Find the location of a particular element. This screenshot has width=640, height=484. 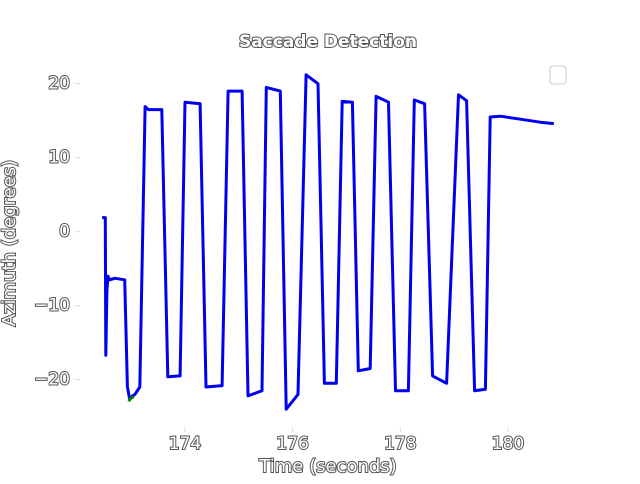

y-tick-label: 0 is located at coordinates (64, 232).